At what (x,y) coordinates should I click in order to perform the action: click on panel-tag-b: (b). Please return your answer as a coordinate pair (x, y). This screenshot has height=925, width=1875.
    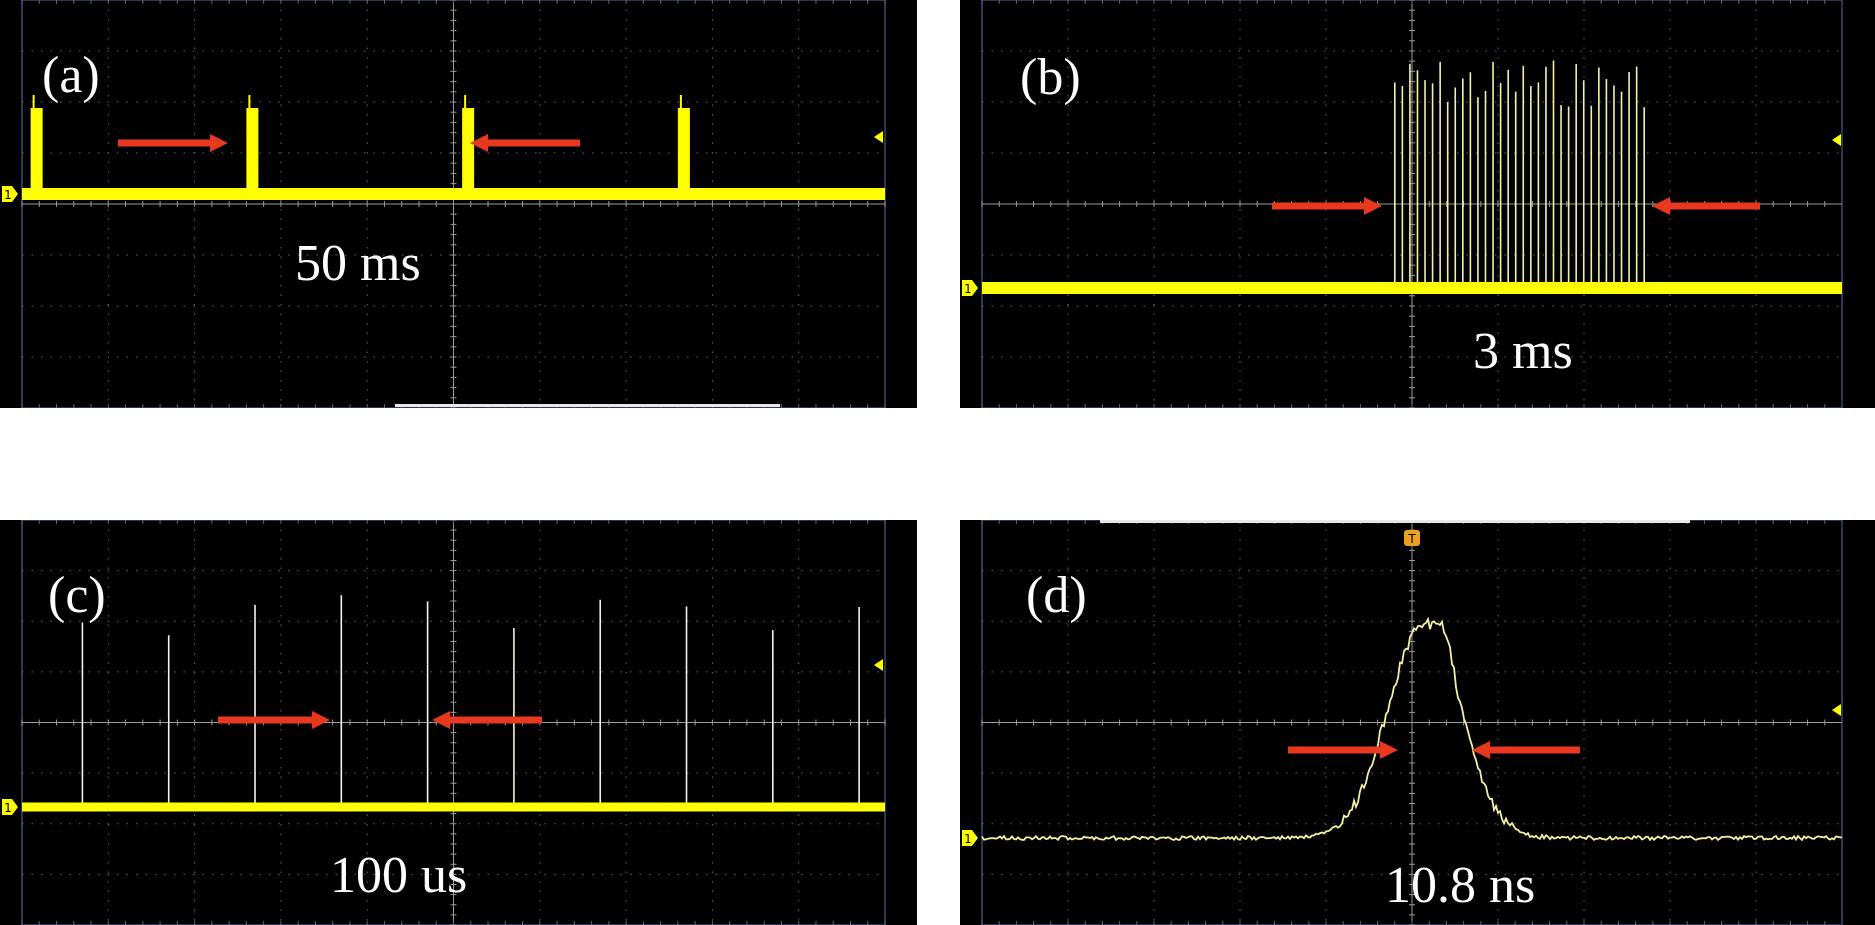
    Looking at the image, I should click on (1050, 77).